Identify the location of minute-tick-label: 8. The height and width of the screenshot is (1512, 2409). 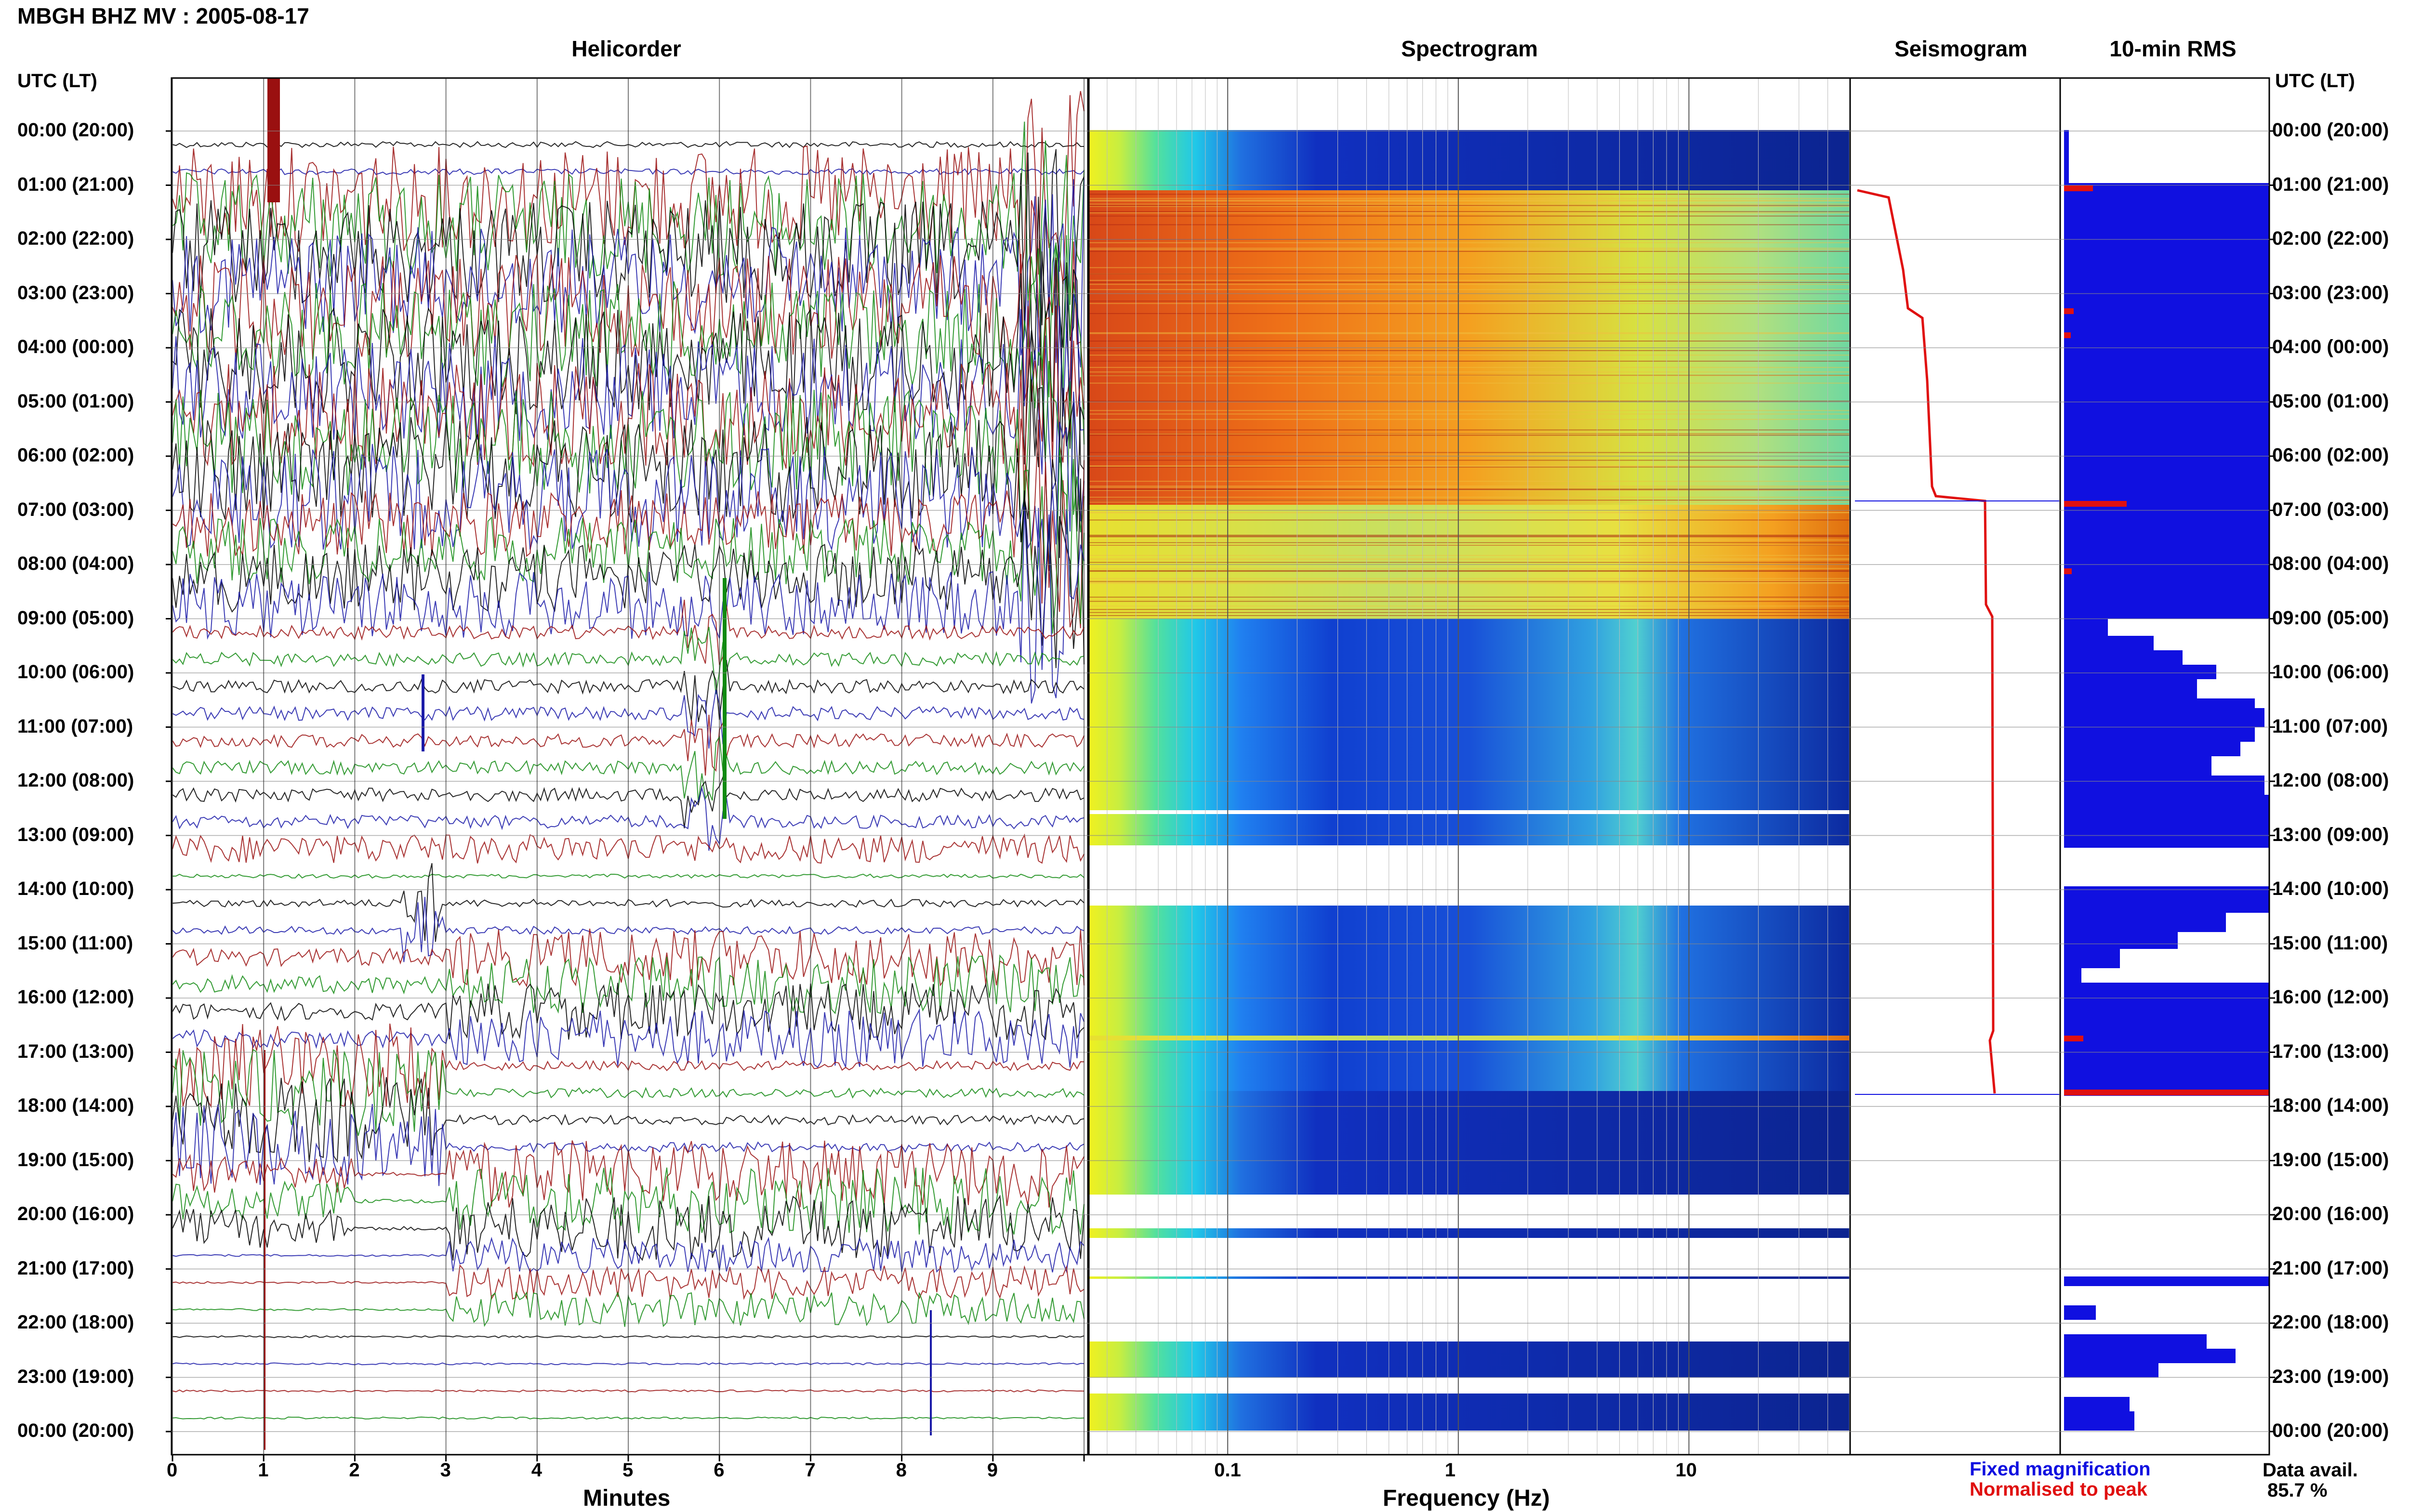
(902, 1470).